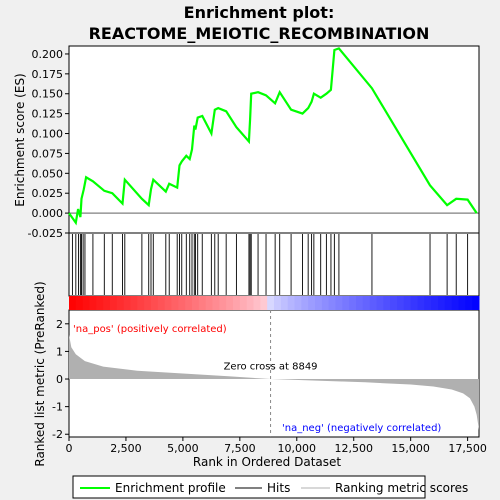  What do you see at coordinates (48, 74) in the screenshot?
I see `es-y-tick-label: 0.175` at bounding box center [48, 74].